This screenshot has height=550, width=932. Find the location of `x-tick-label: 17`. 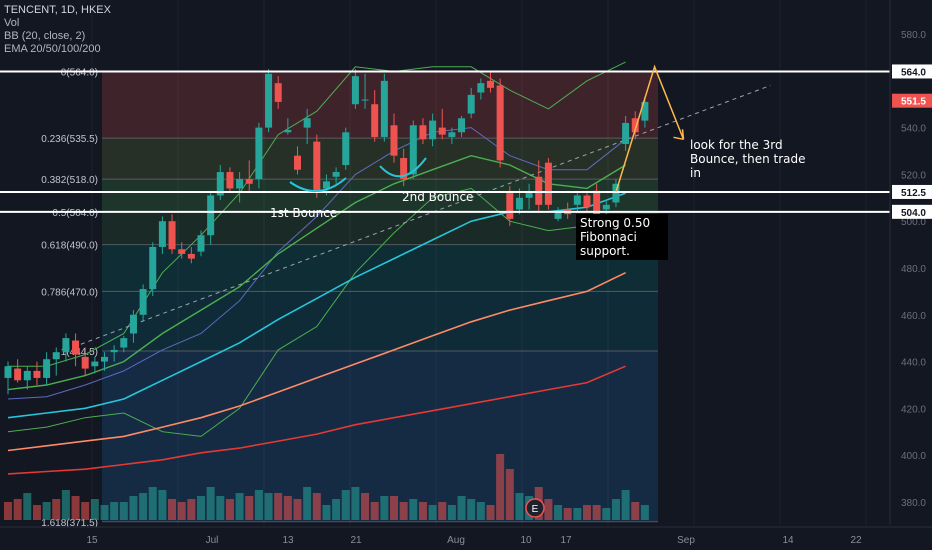

x-tick-label: 17 is located at coordinates (566, 540).